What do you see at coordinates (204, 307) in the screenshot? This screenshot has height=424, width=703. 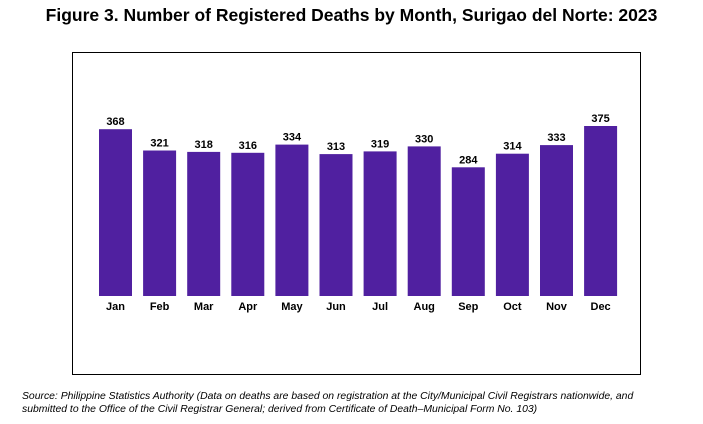 I see `x-tick-label-mar: Mar` at bounding box center [204, 307].